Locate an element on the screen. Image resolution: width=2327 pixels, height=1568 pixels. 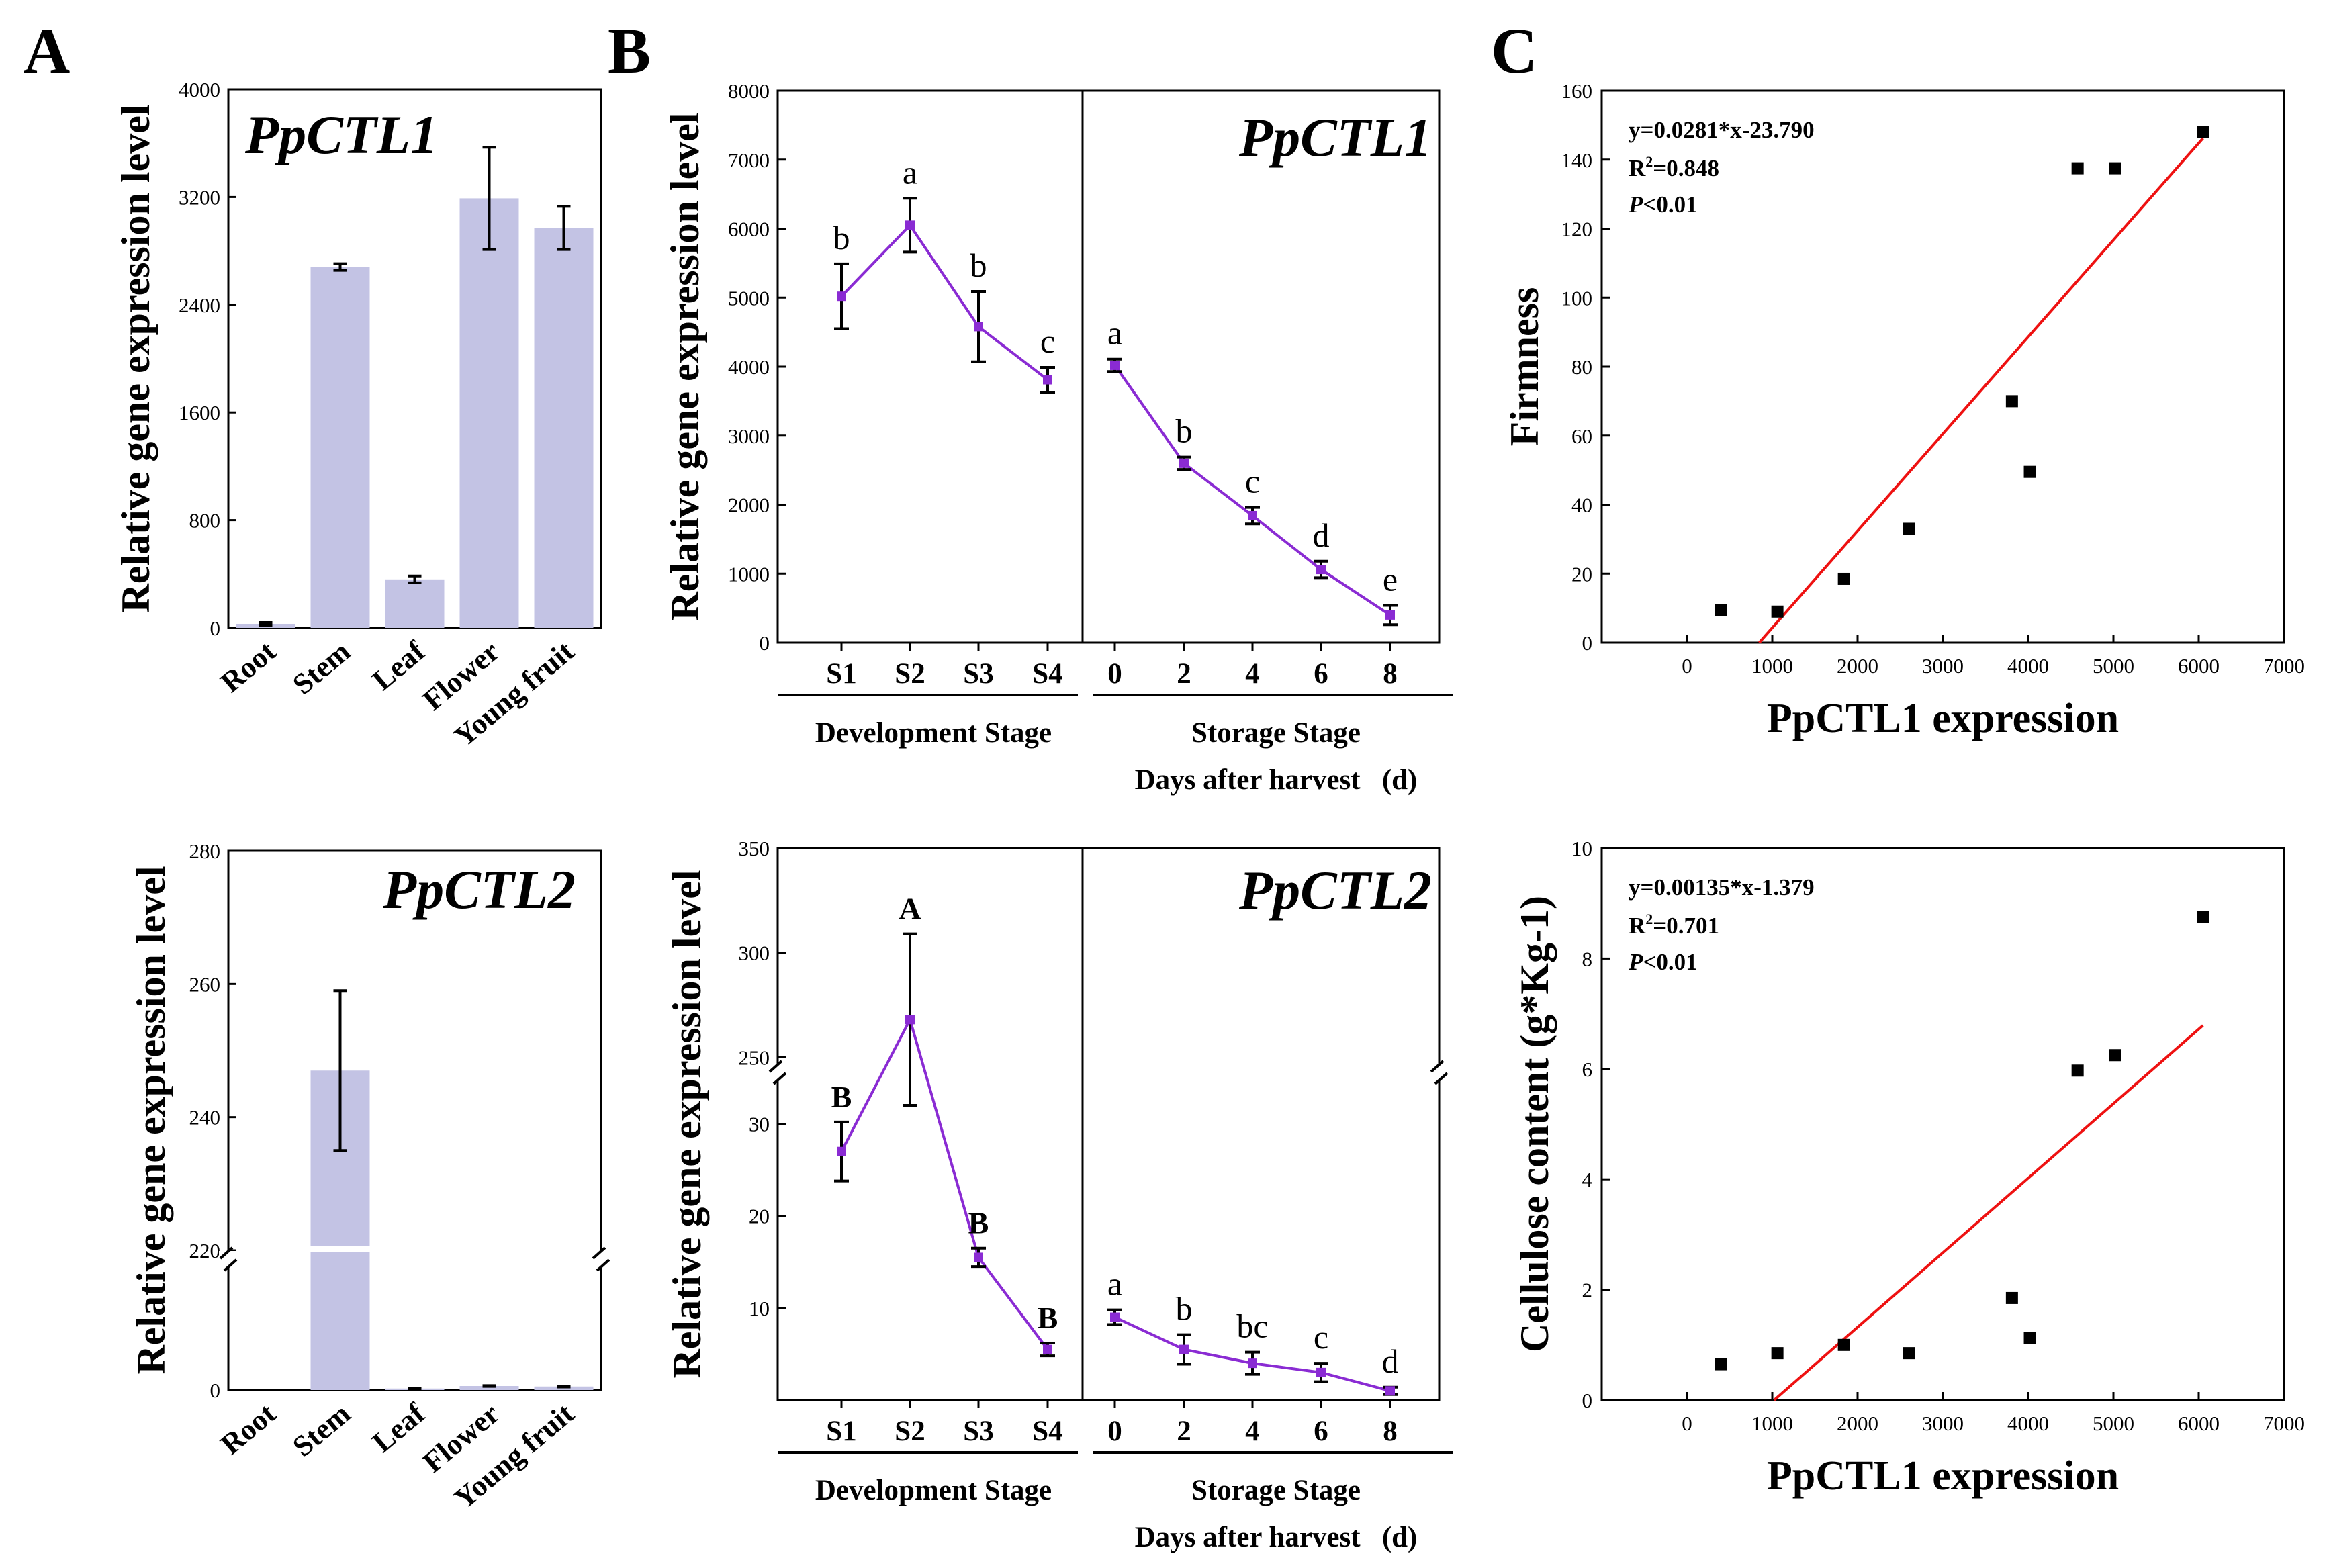
break-gap is located at coordinates (777, 1072).